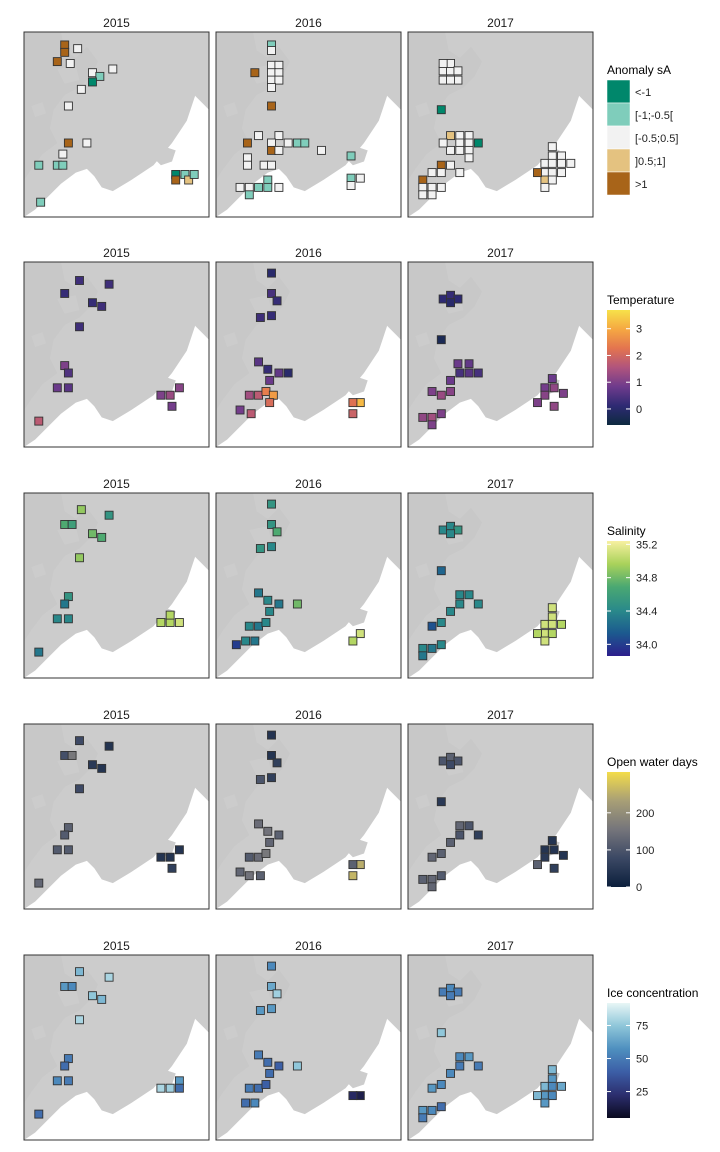  Describe the element at coordinates (500, 484) in the screenshot. I see `panel-title: 2017` at that location.